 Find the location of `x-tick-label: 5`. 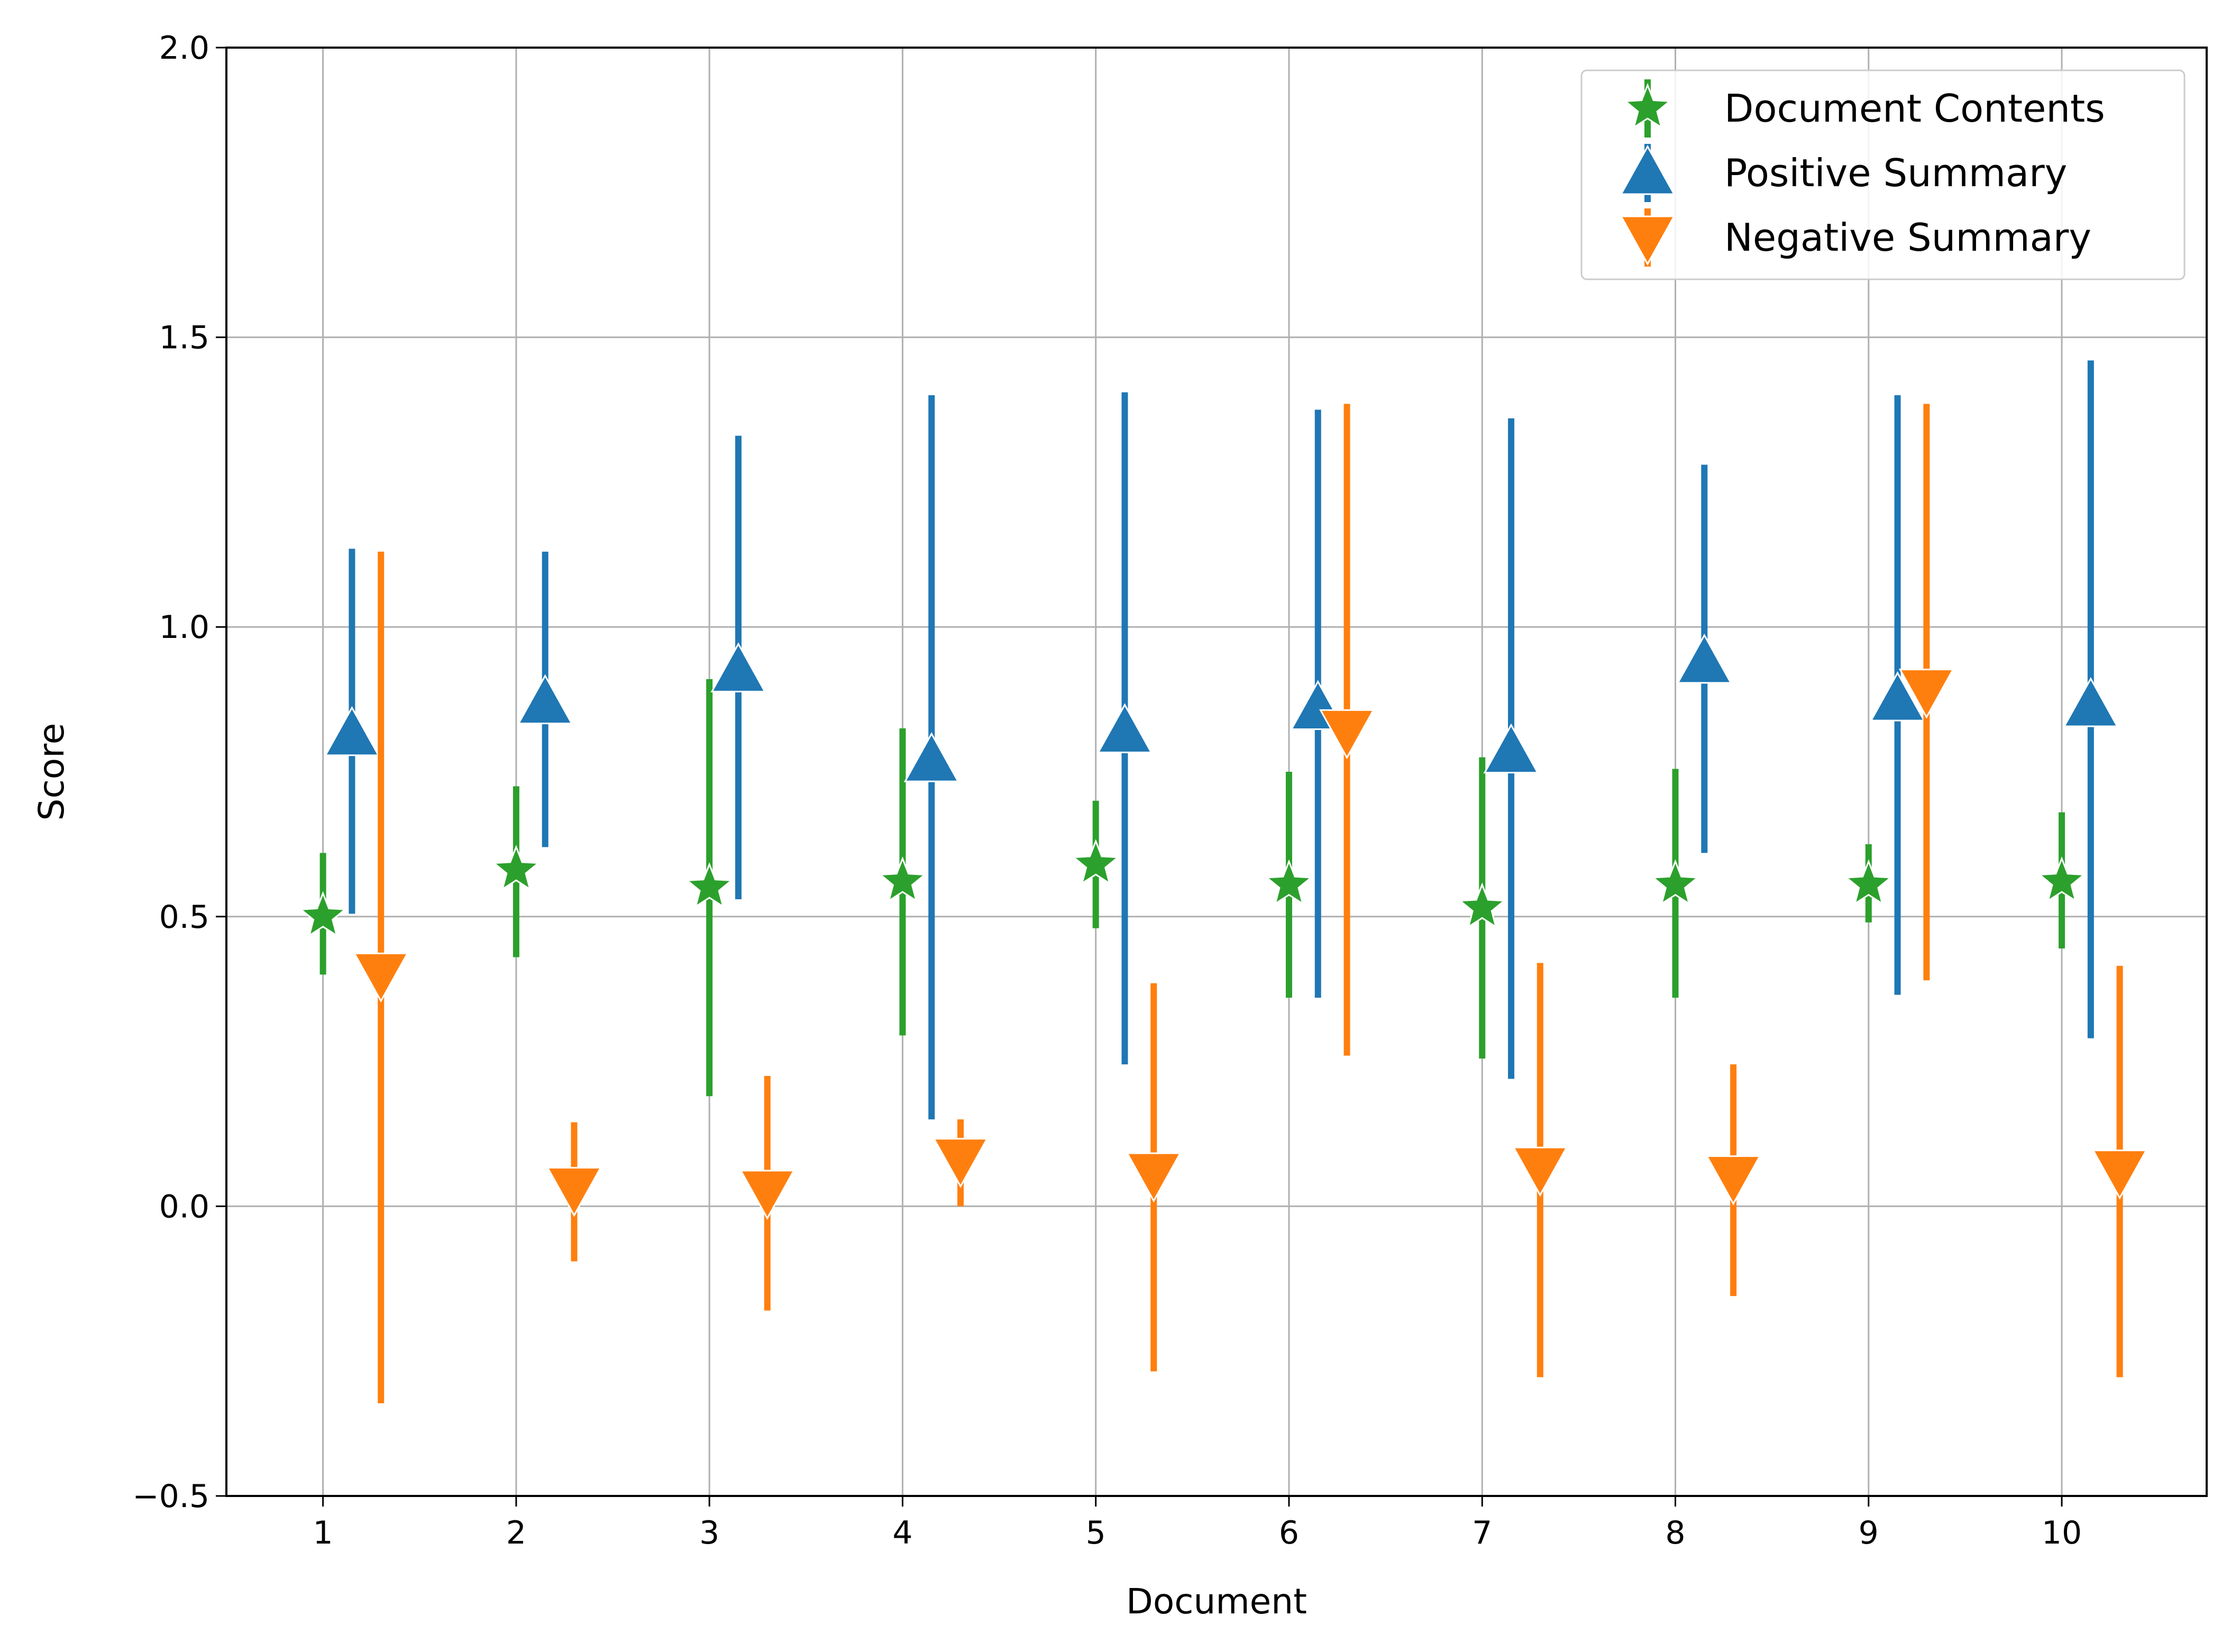

x-tick-label: 5 is located at coordinates (1096, 1533).